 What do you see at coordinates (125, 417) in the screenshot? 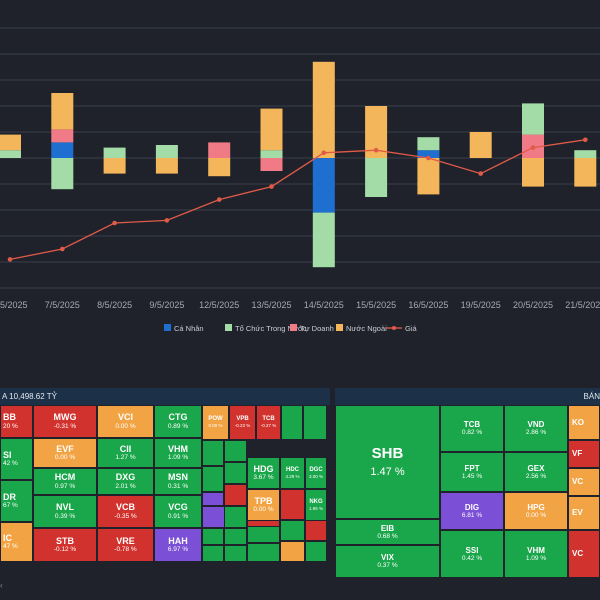
I see `cell-symbol: VCI` at bounding box center [125, 417].